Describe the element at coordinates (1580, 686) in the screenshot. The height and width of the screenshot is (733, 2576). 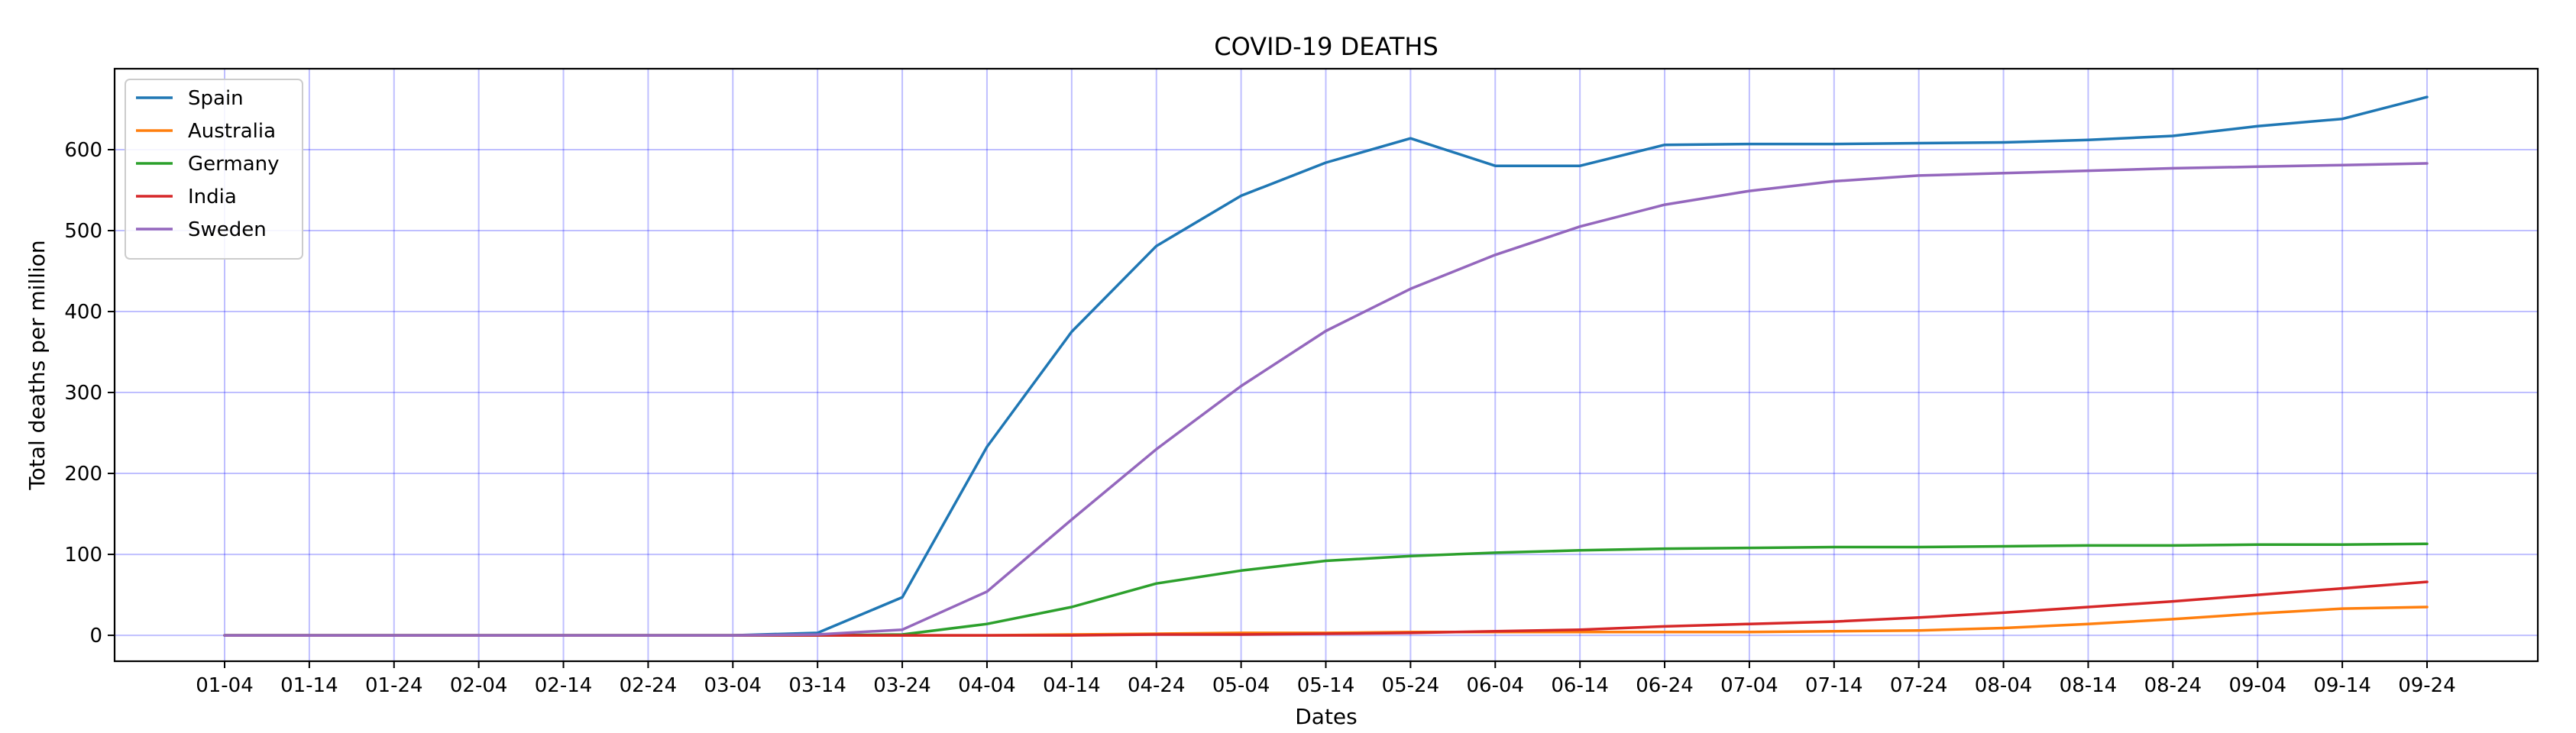
I see `x-tick-label: 06-14` at that location.